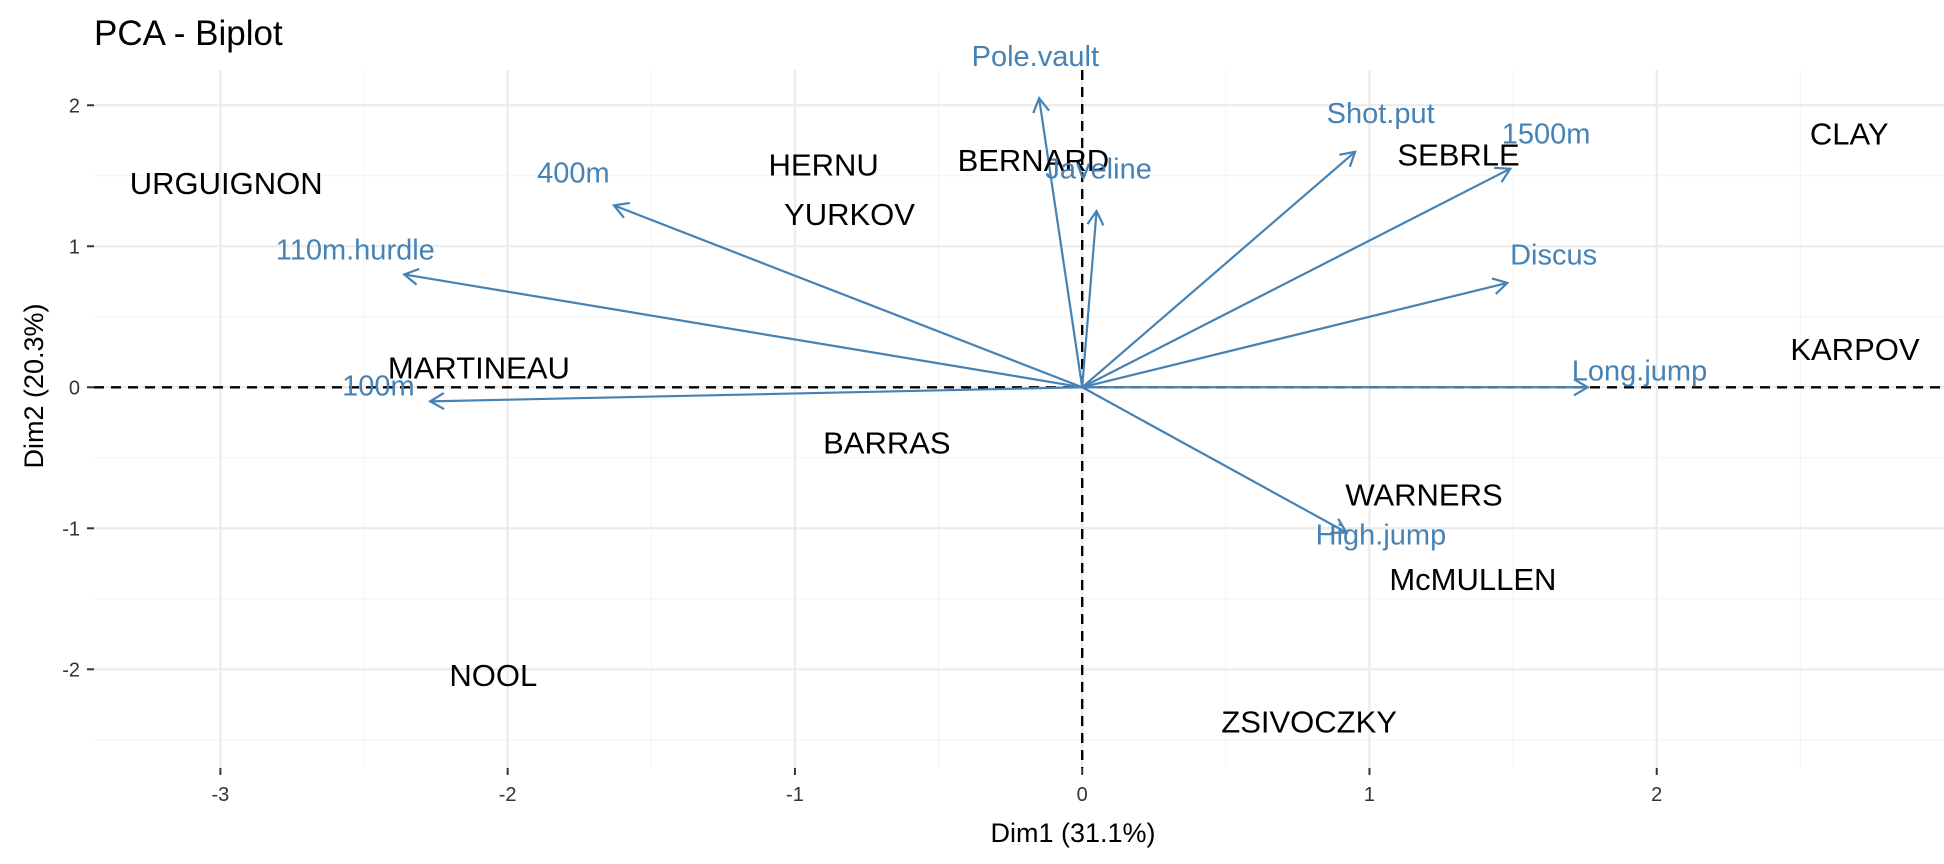  I want to click on individual-label: CLAY, so click(1849, 133).